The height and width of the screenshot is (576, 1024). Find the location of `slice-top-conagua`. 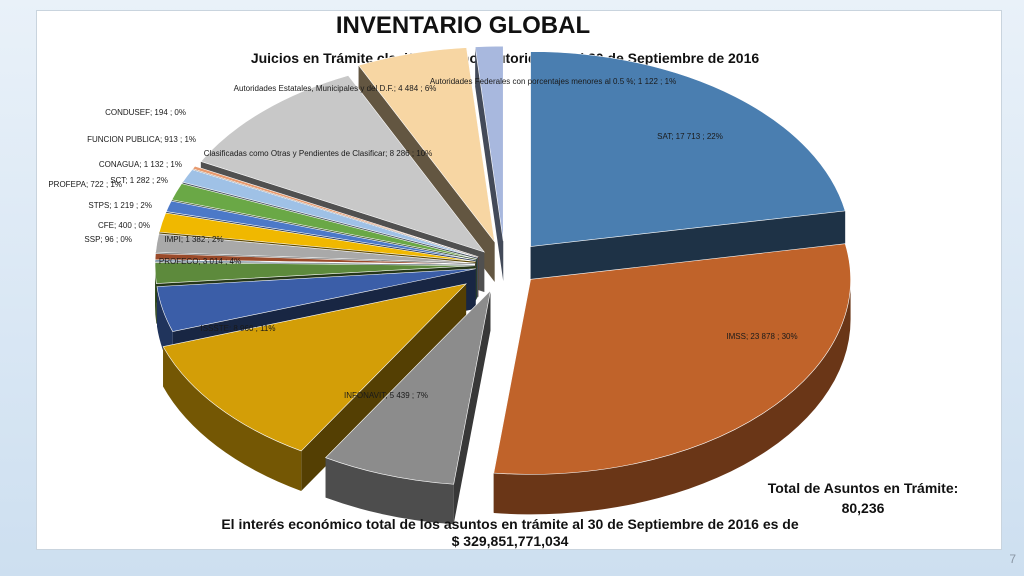

slice-top-conagua is located at coordinates (324, 221).